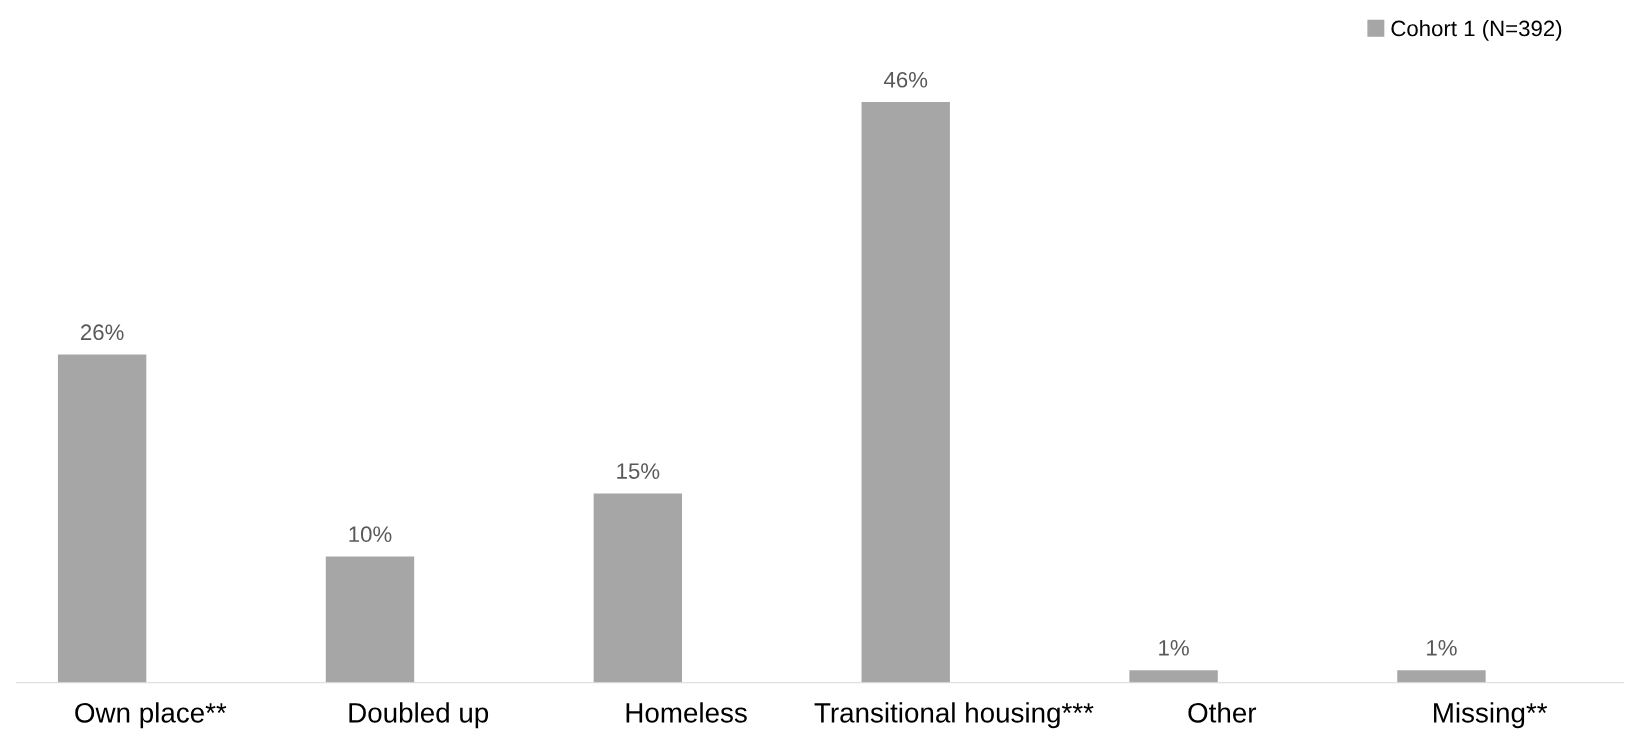 The image size is (1640, 752). Describe the element at coordinates (151, 715) in the screenshot. I see `x-tick-label: Own place**` at that location.